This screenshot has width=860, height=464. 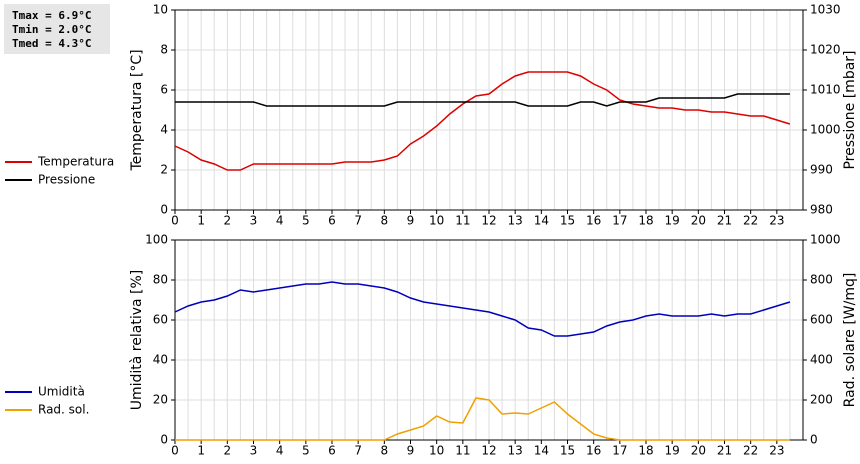 What do you see at coordinates (164, 50) in the screenshot?
I see `y-tick-label: 8` at bounding box center [164, 50].